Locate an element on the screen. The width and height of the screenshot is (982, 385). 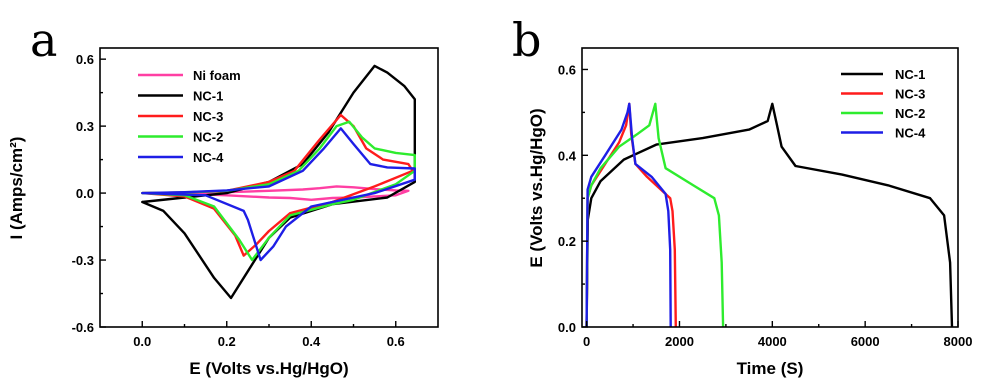
x-tick-label: 0.4 is located at coordinates (311, 341).